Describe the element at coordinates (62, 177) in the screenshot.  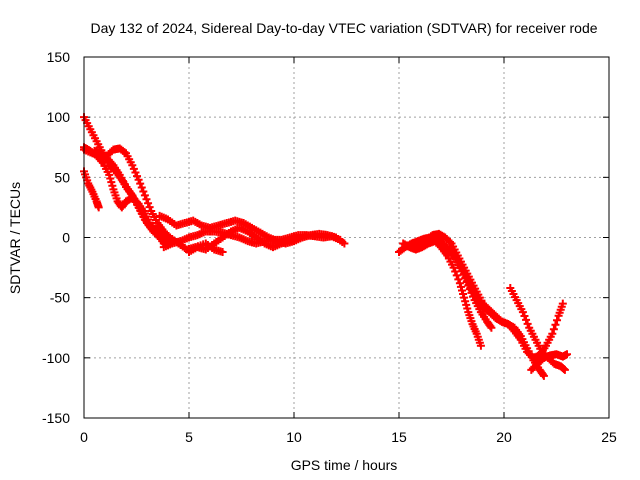
I see `y-tick-label: 50` at that location.